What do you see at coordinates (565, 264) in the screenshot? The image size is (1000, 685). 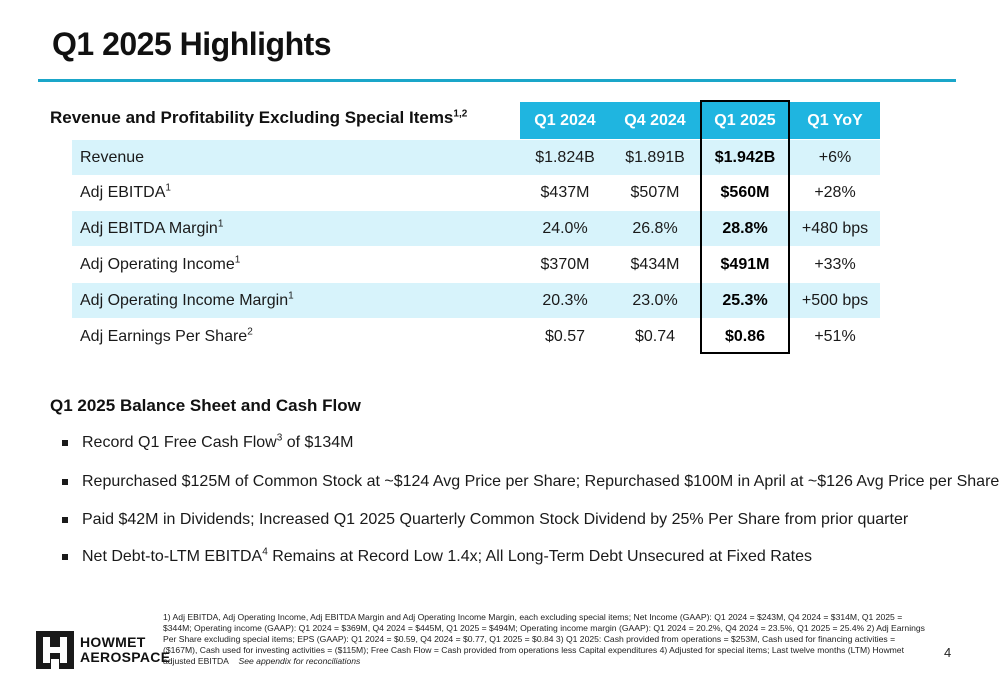 I see `cell-q1-2024: $370M` at bounding box center [565, 264].